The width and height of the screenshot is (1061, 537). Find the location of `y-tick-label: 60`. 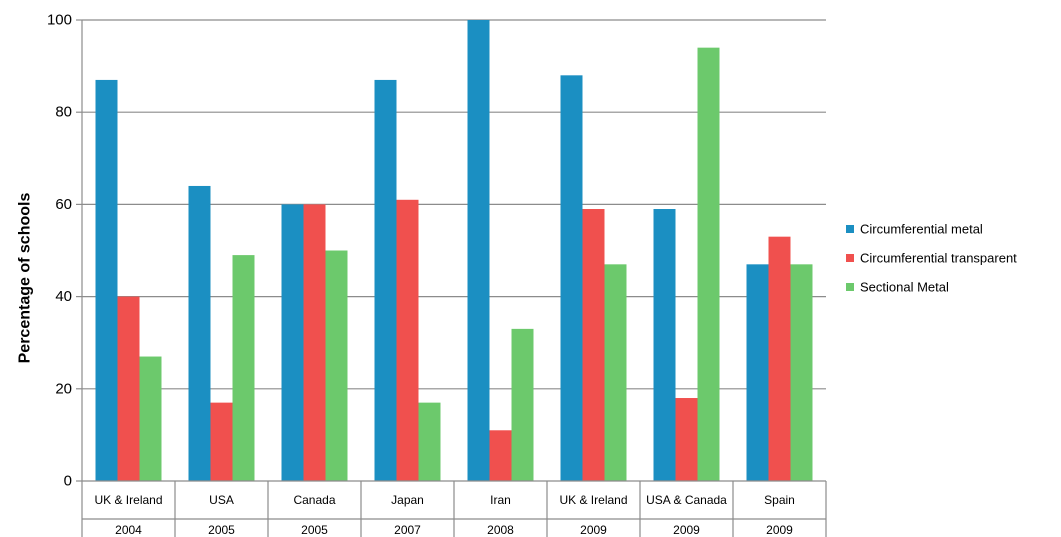

y-tick-label: 60 is located at coordinates (63, 204).